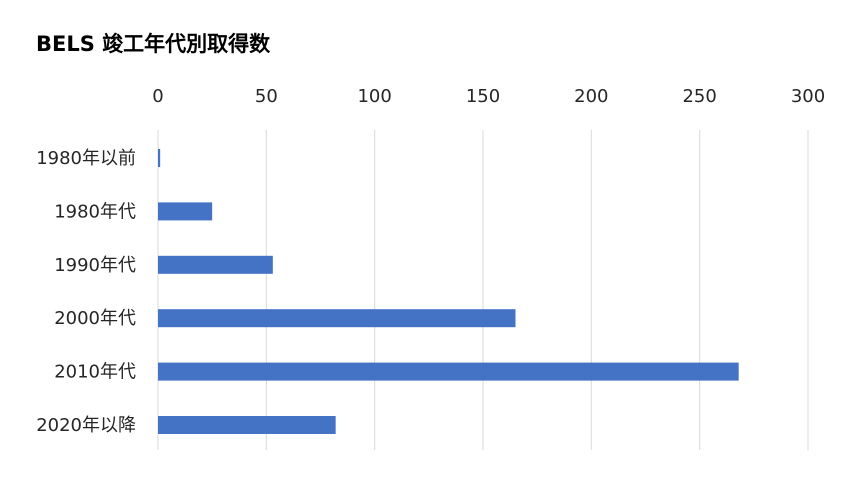 Image resolution: width=852 pixels, height=478 pixels. Describe the element at coordinates (86, 158) in the screenshot. I see `y-category-label: 1980年以前` at that location.